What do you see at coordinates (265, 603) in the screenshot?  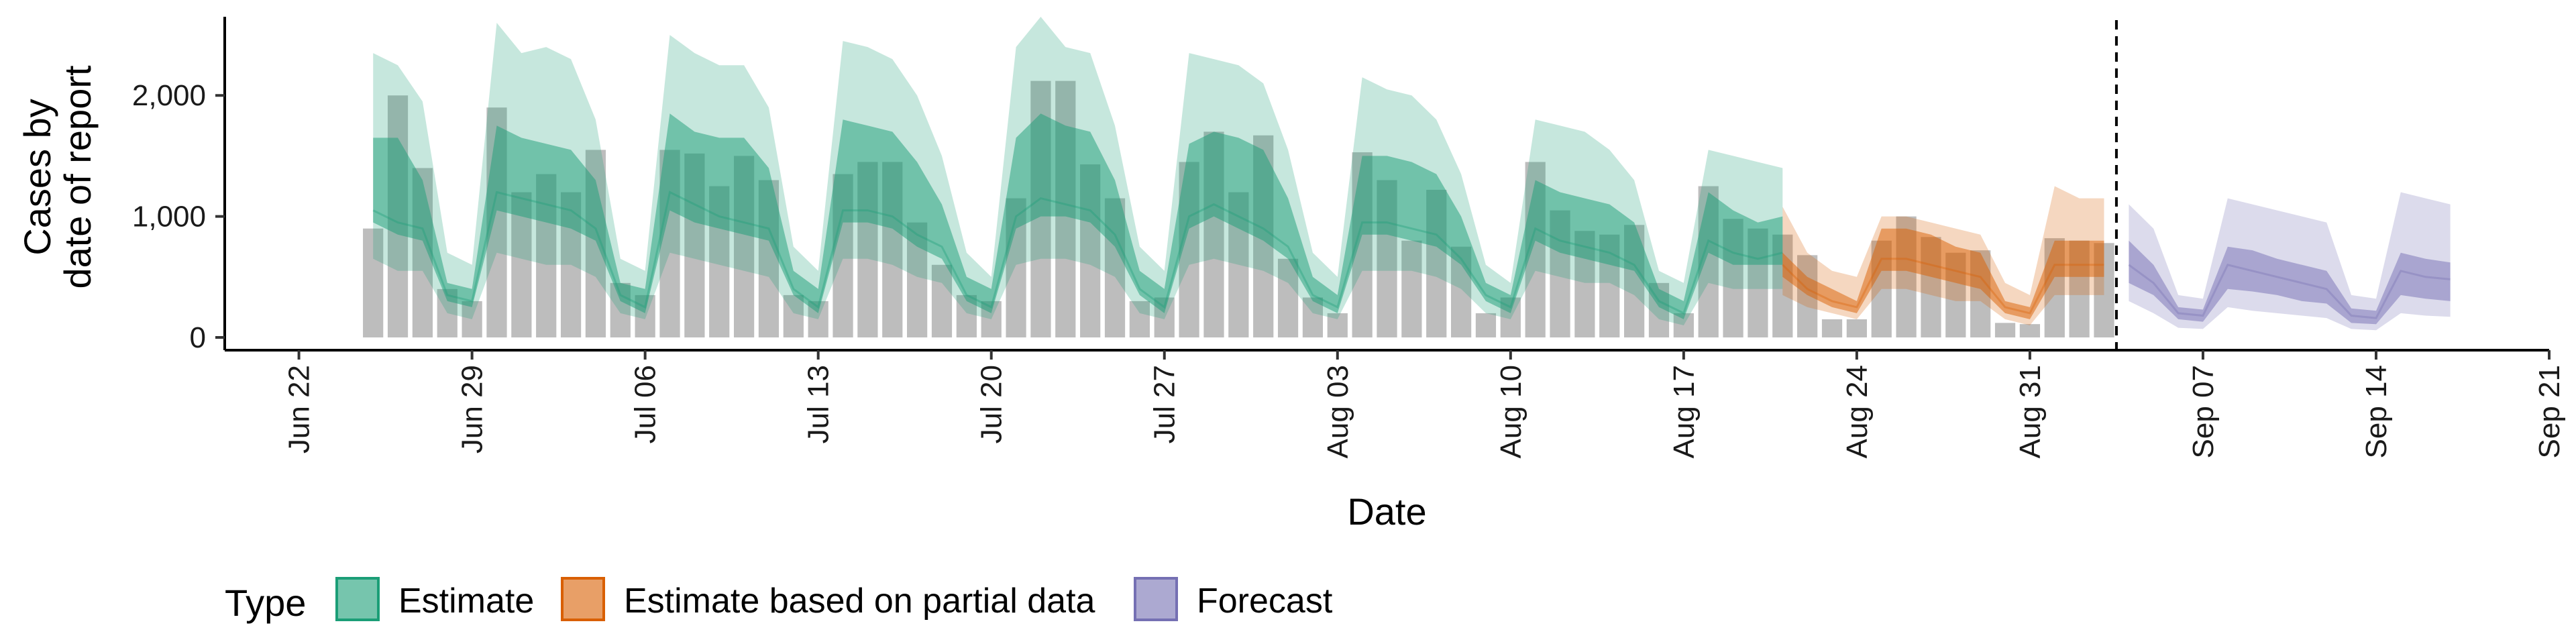 I see `legend-title: Type` at bounding box center [265, 603].